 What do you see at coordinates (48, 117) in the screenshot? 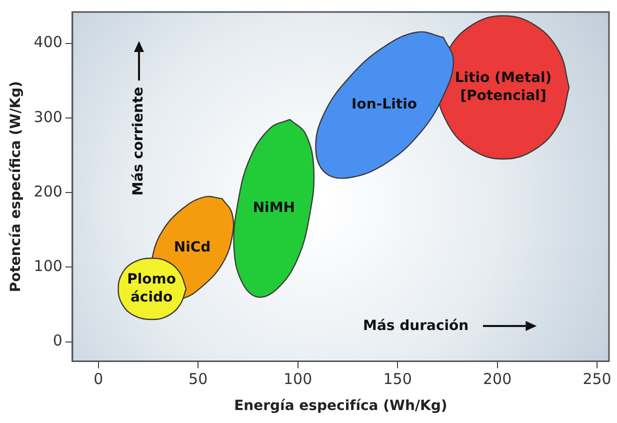
I see `y-tick-label: 300` at bounding box center [48, 117].